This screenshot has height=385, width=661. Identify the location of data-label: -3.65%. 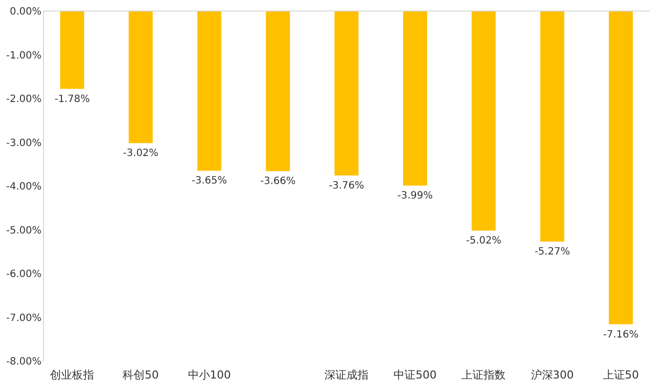
(210, 181).